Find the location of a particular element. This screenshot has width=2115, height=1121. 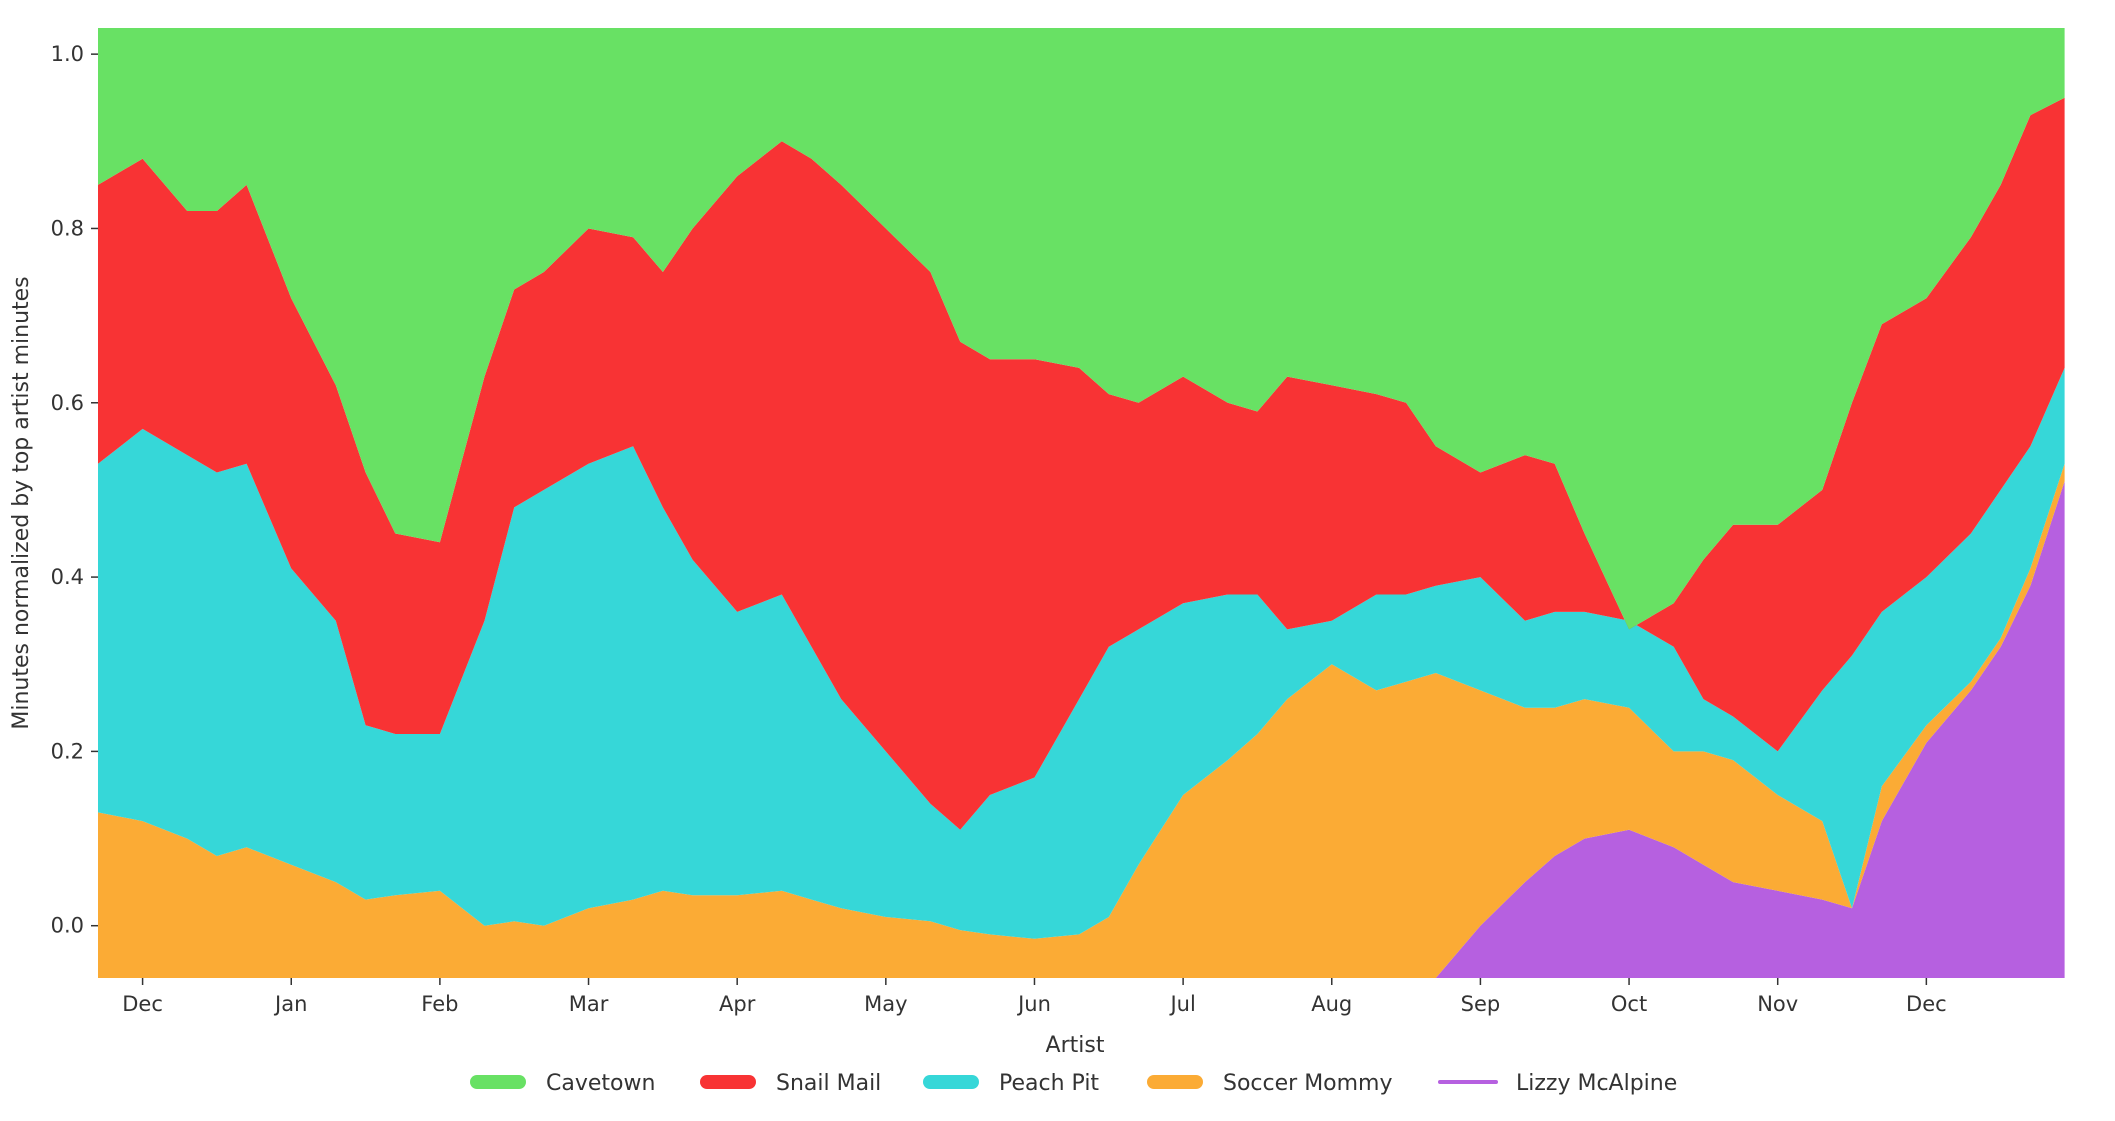

x-tick-label: Apr is located at coordinates (737, 1004).